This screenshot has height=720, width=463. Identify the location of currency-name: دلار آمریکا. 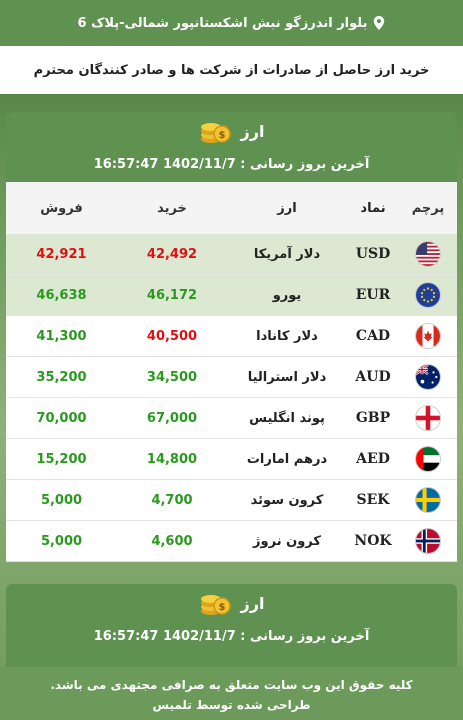
(287, 254).